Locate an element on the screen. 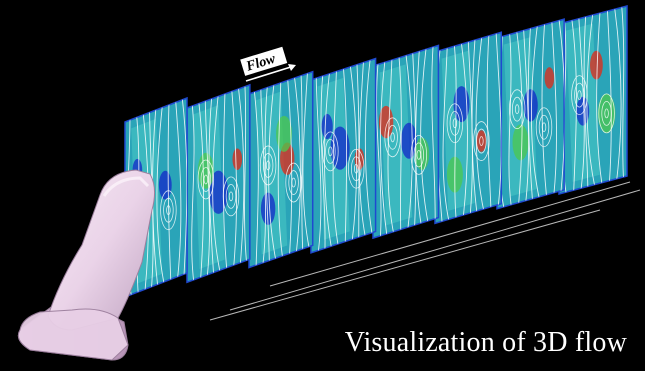  caption: Visualization of 3D flow is located at coordinates (485, 342).